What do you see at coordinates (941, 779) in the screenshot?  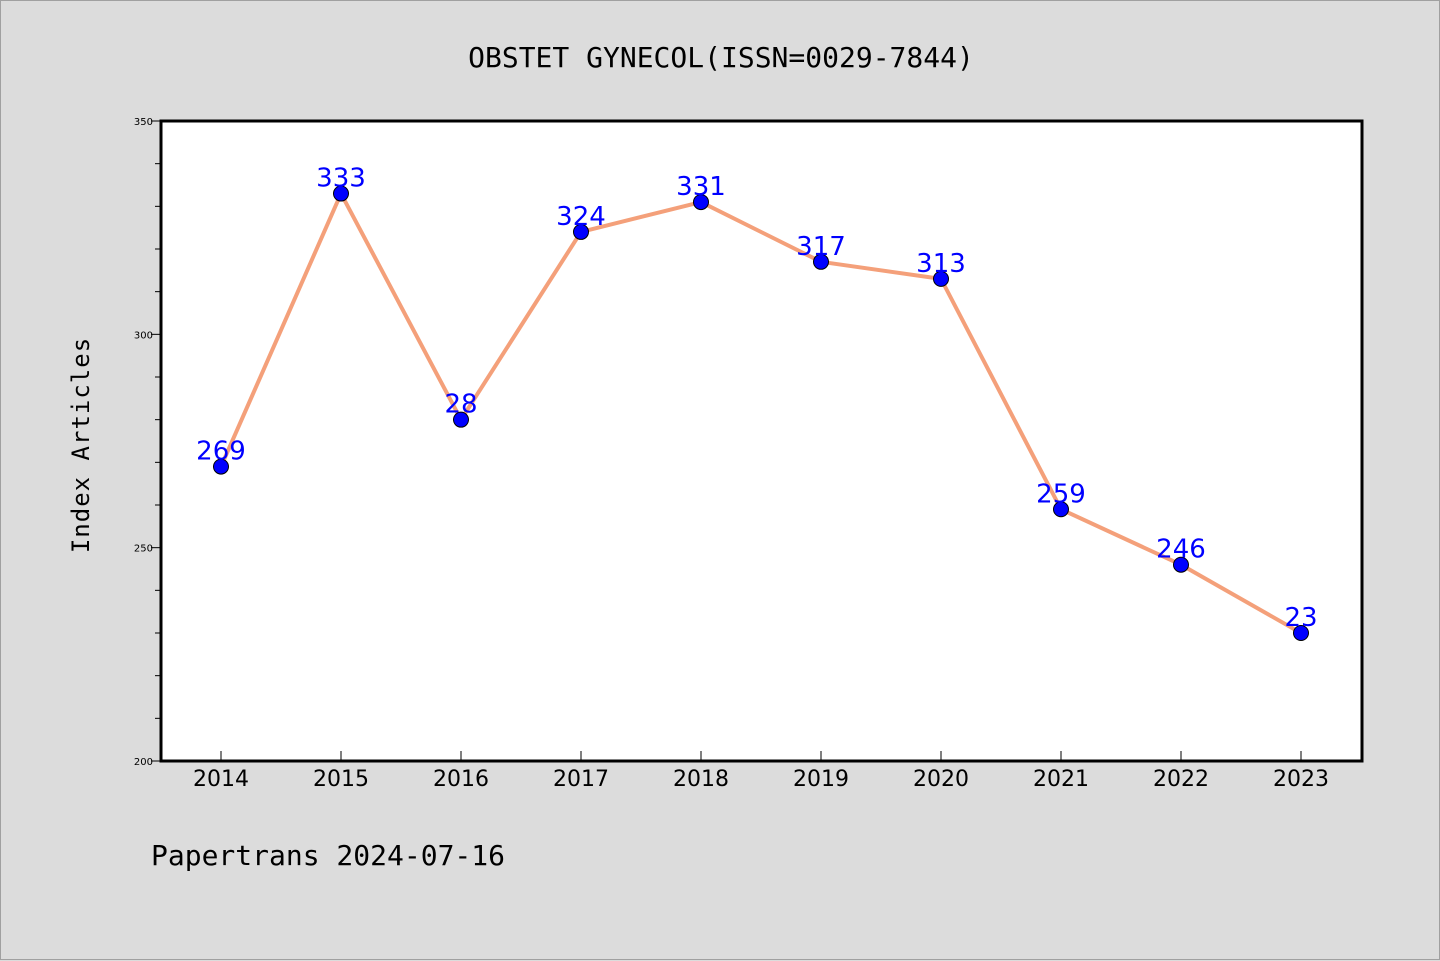 I see `x-tick-label: 2020` at bounding box center [941, 779].